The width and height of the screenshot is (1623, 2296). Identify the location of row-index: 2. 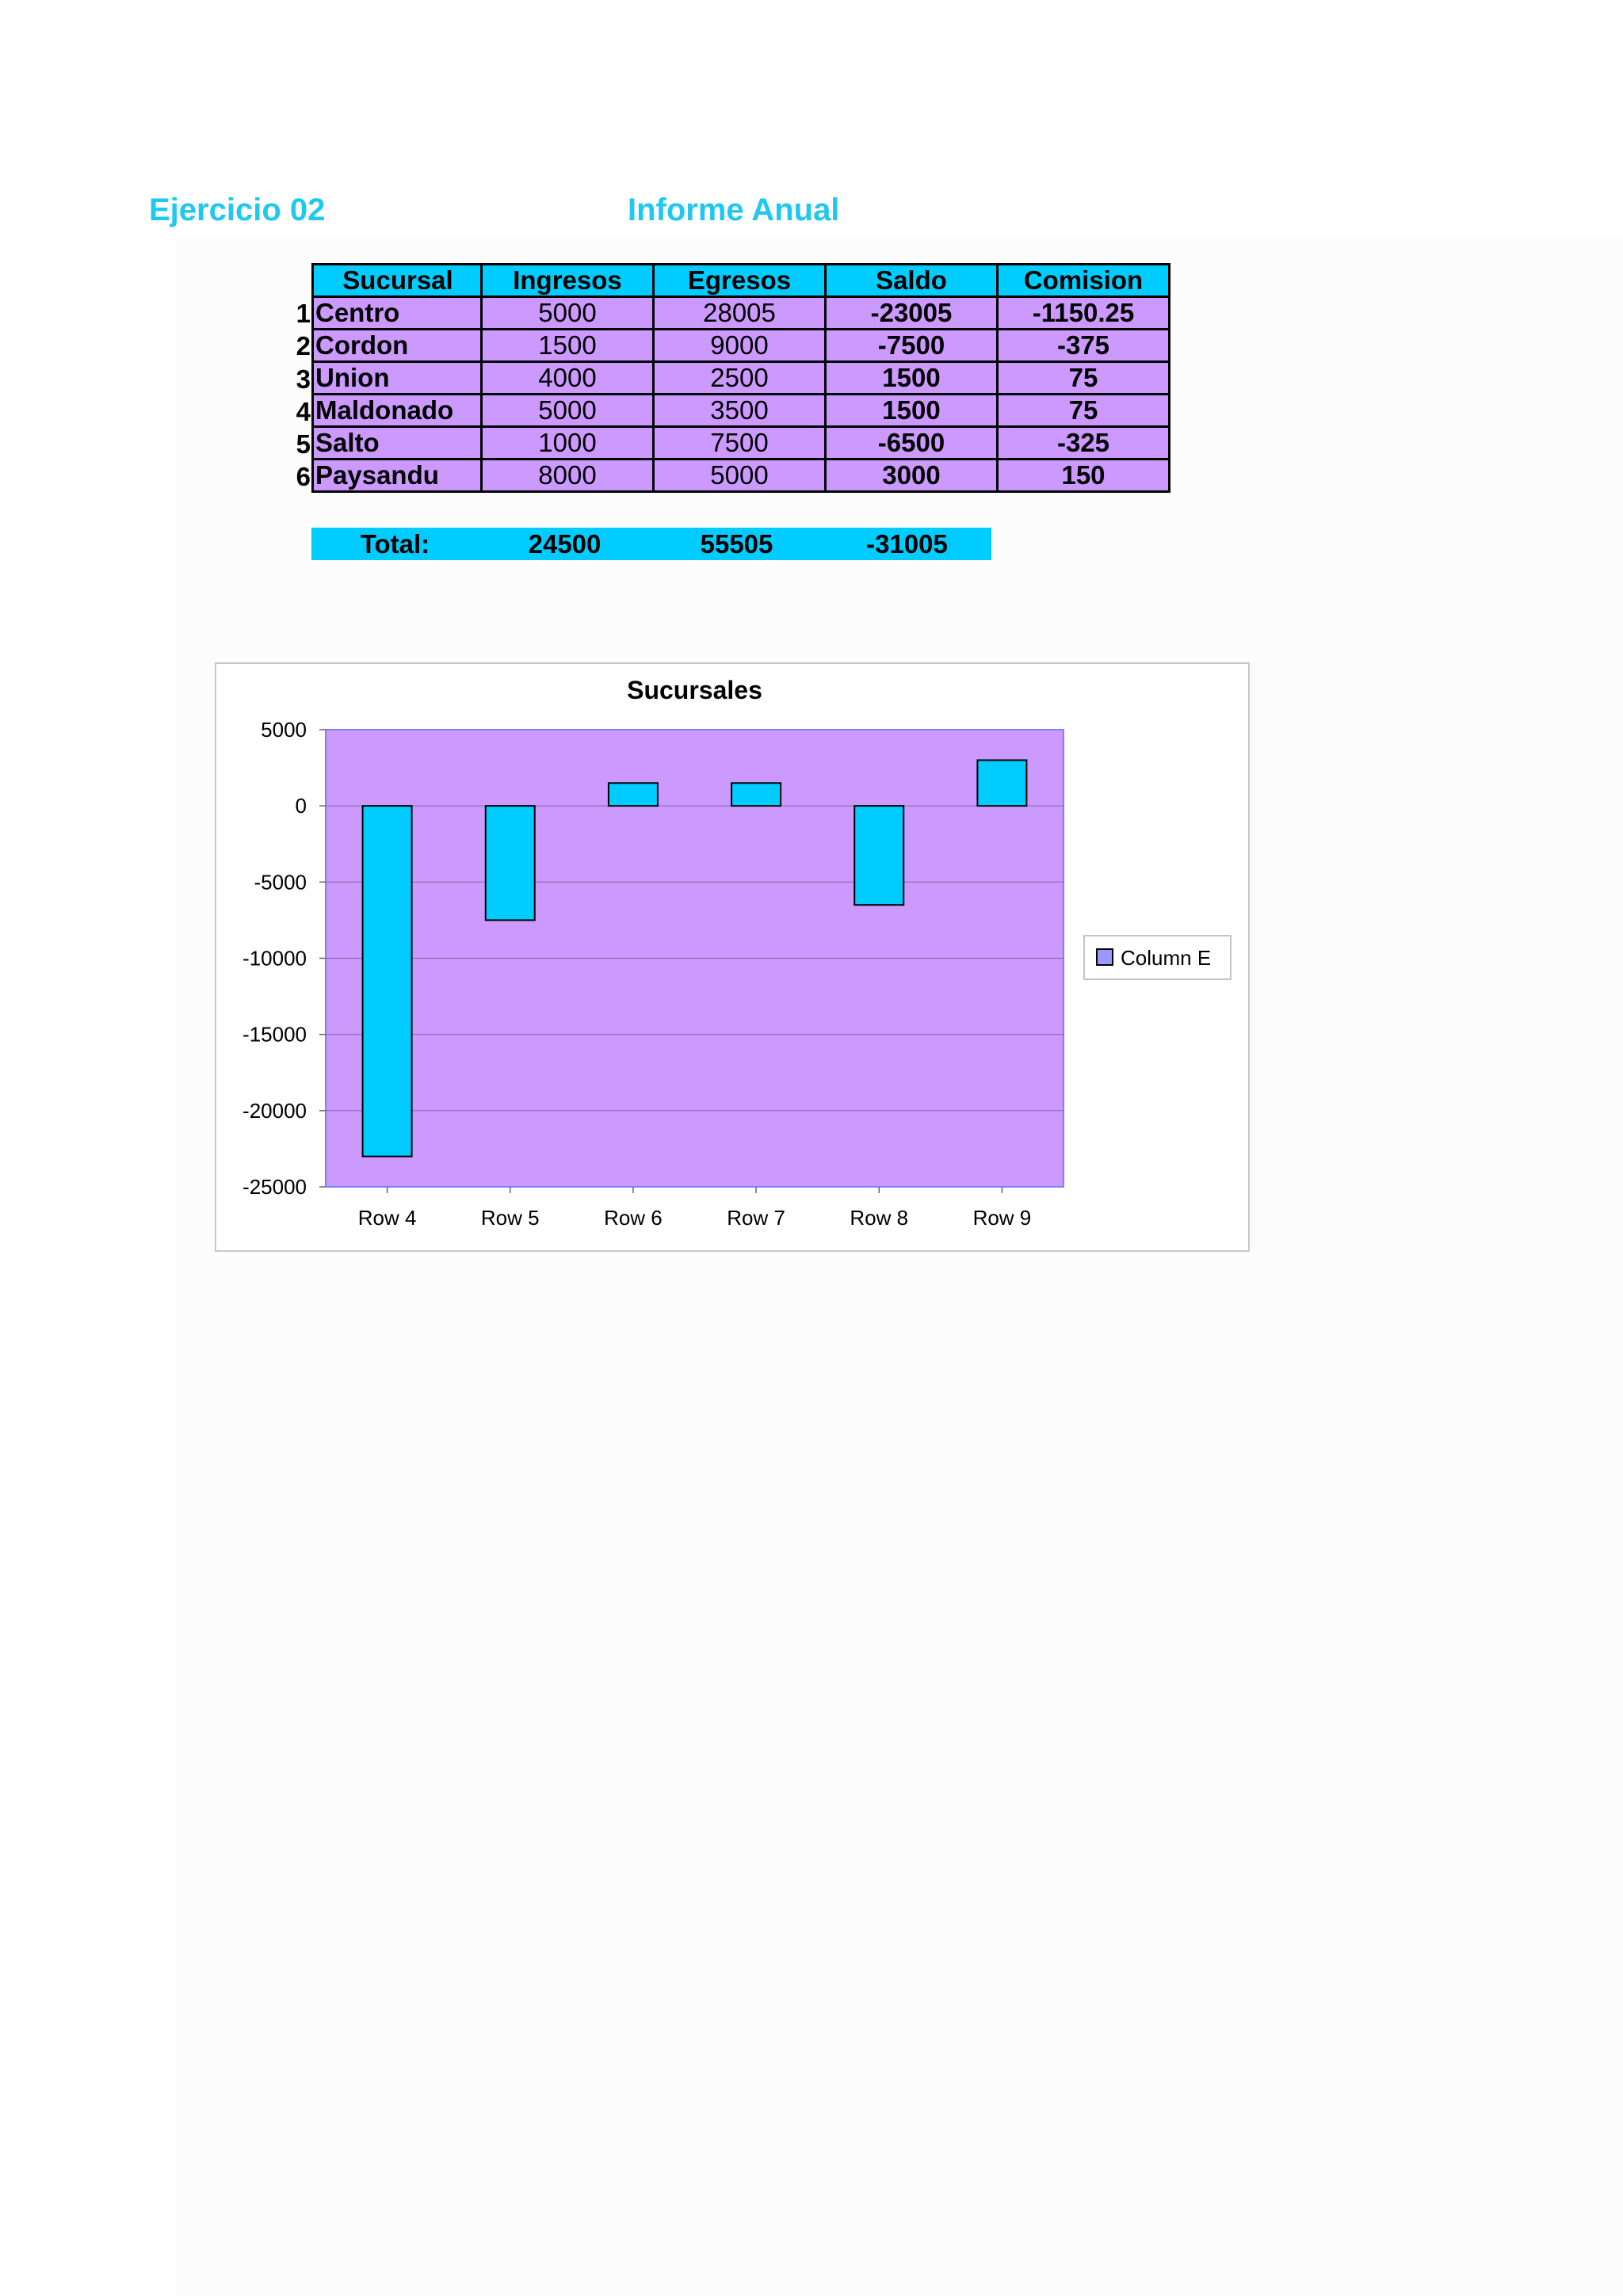
(303, 346).